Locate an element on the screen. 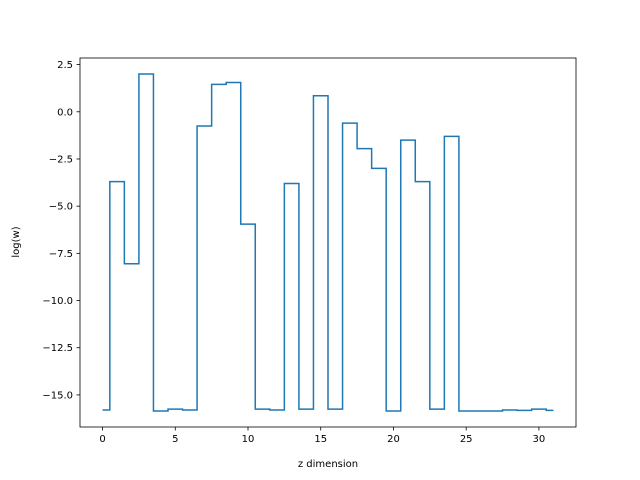 This screenshot has height=480, width=640. y-tick-label: −12.5 is located at coordinates (57, 348).